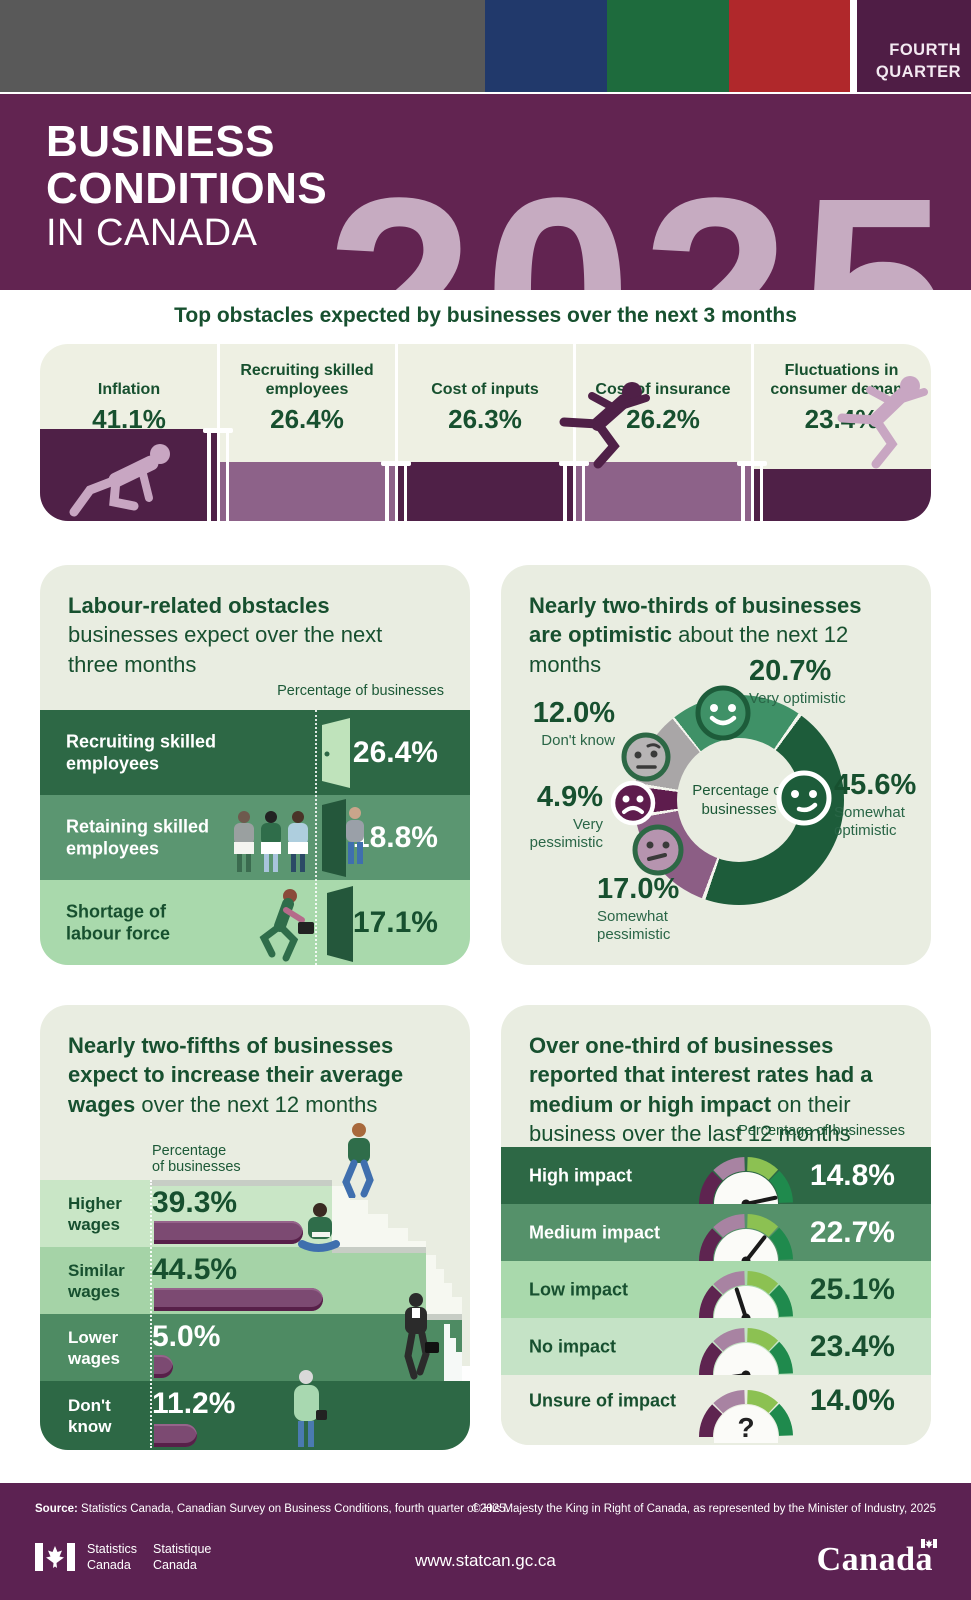 The image size is (971, 1600). I want to click on labour-axis-label: Percentage of businesses, so click(360, 691).